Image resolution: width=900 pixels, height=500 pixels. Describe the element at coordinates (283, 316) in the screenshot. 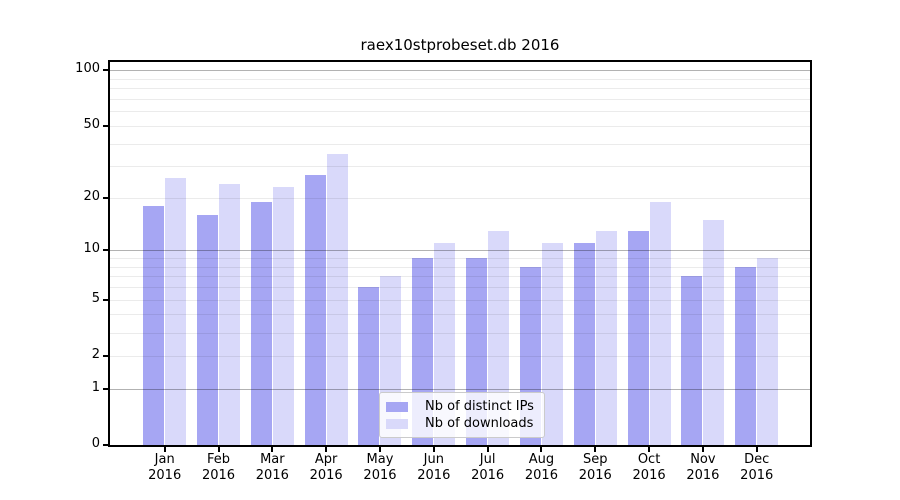

I see `bar-downloads-mar` at that location.